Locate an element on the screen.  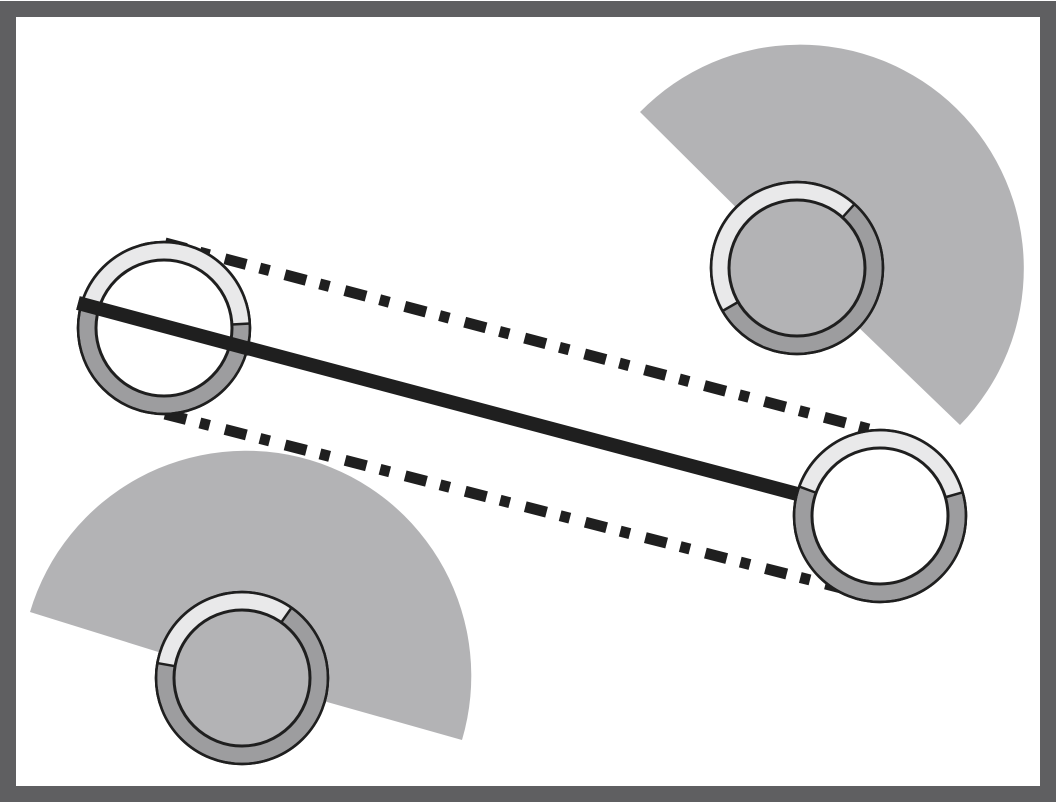
node-bottom-left is located at coordinates (242, 678).